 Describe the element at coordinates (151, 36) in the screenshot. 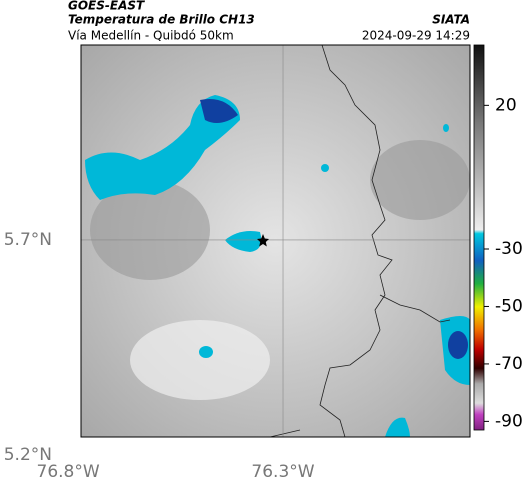

I see `route: Vía Medellín - Quibdó 50km` at that location.